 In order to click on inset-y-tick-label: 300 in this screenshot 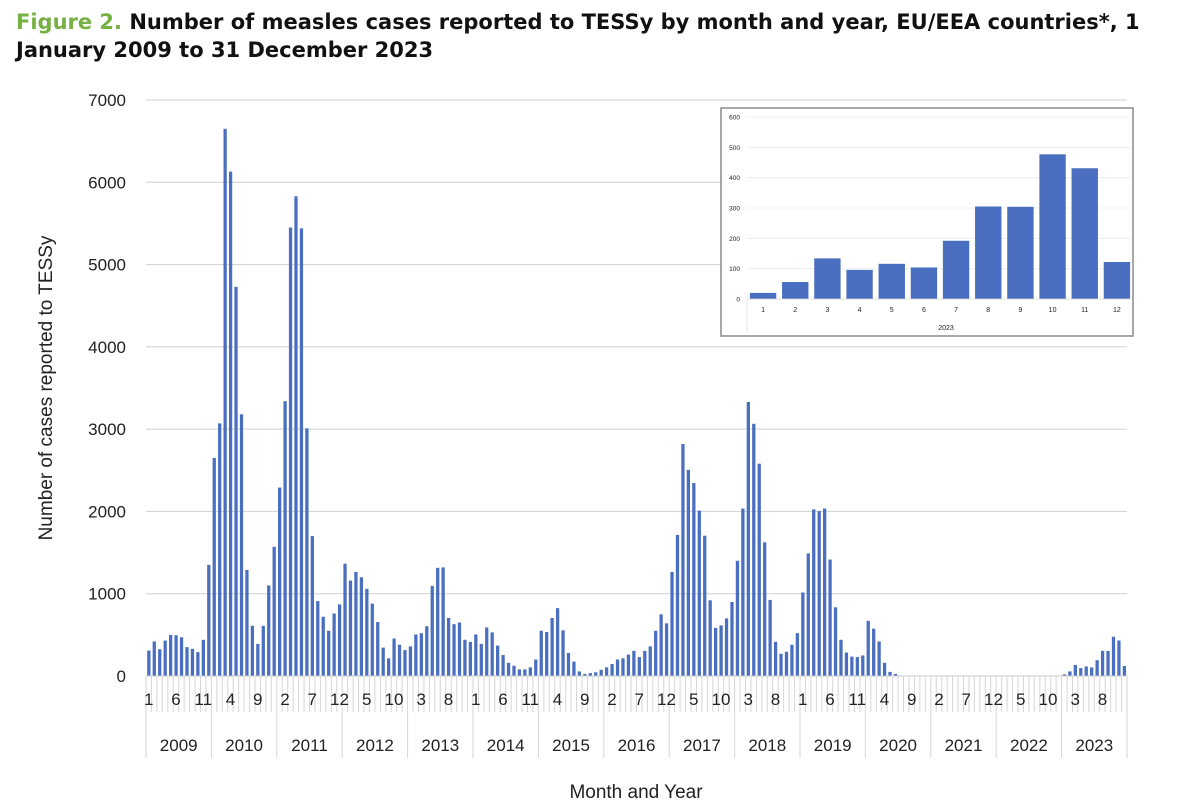, I will do `click(734, 209)`.